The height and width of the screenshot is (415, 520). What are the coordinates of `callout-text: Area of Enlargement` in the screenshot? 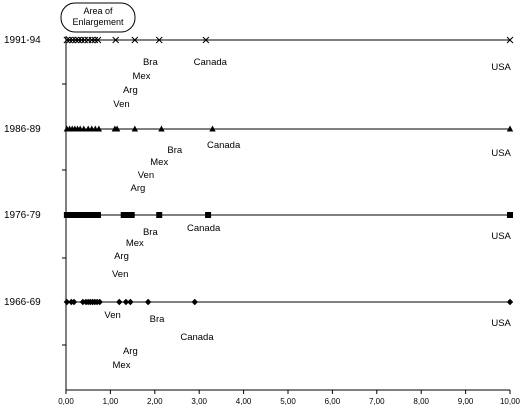 It's located at (98, 16).